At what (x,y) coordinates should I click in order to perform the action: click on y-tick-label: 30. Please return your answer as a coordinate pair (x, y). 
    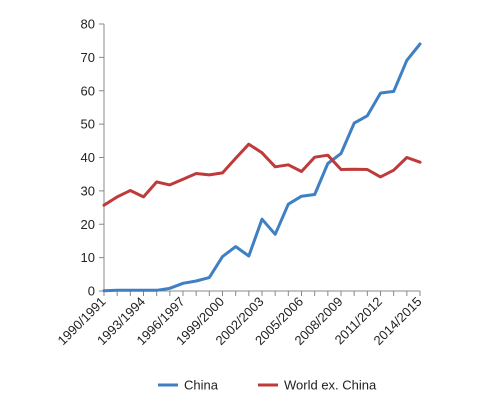
    Looking at the image, I should click on (88, 190).